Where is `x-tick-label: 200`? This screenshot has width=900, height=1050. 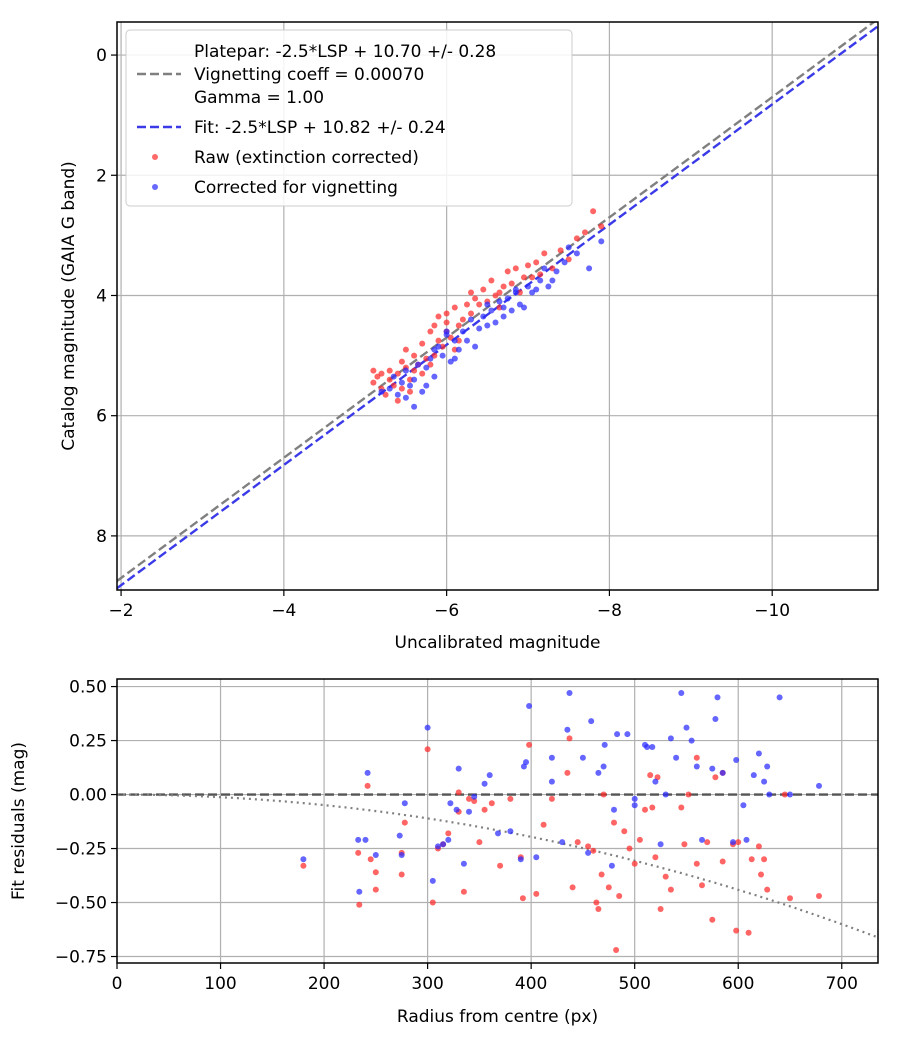 x-tick-label: 200 is located at coordinates (324, 984).